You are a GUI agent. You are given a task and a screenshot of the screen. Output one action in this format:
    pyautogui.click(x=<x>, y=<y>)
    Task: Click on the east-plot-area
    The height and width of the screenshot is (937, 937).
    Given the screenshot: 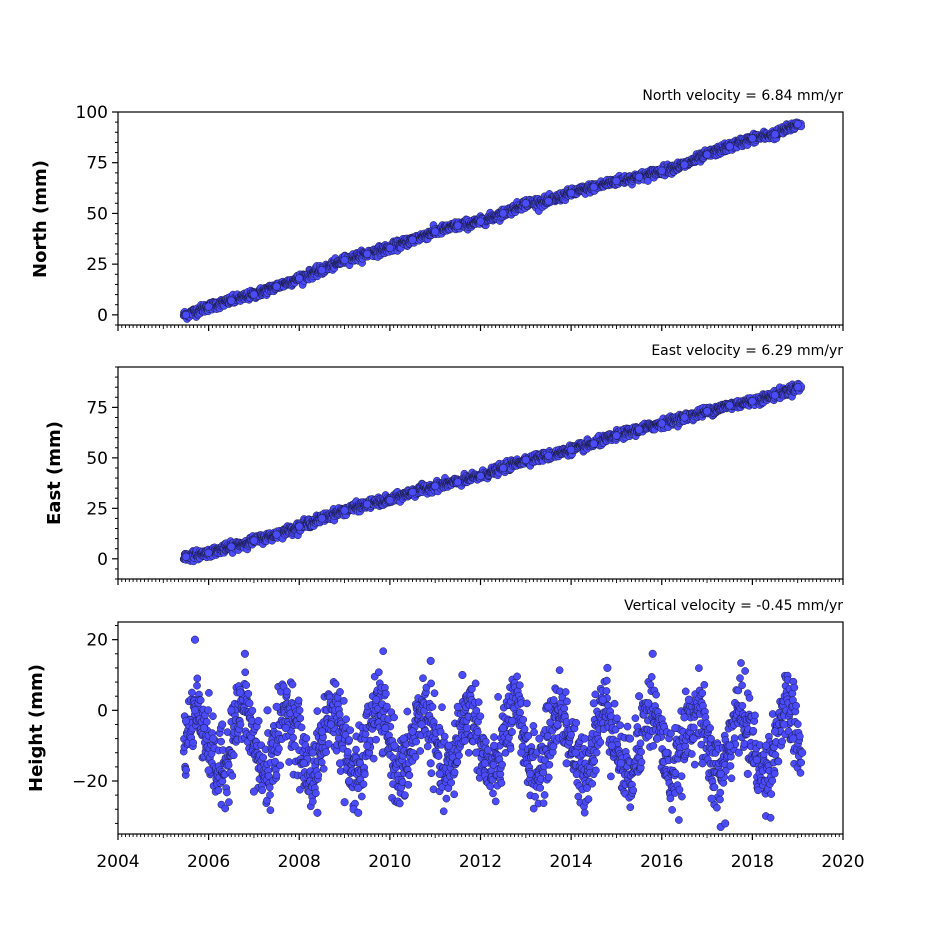 What is the action you would take?
    pyautogui.click(x=492, y=472)
    